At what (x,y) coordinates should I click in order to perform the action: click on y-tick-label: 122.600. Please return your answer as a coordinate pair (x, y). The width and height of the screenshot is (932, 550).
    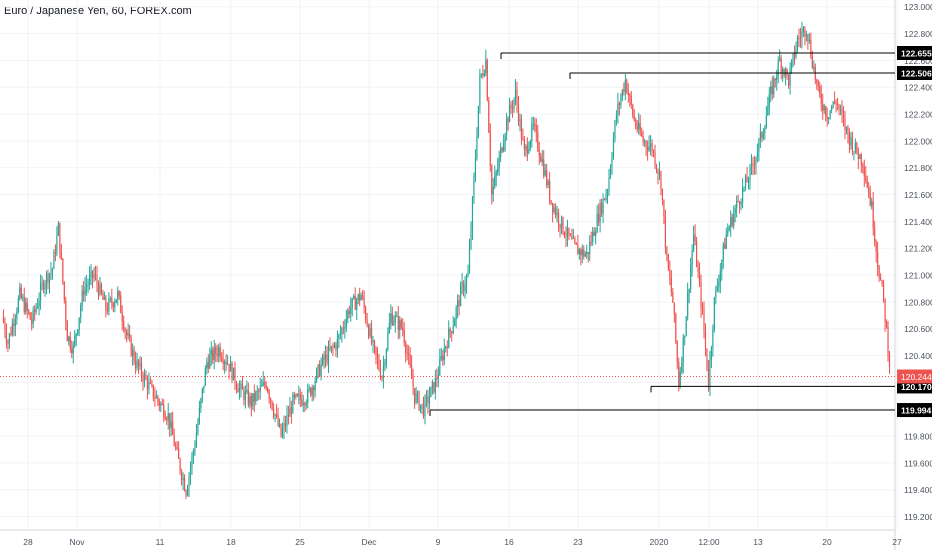
    Looking at the image, I should click on (918, 61).